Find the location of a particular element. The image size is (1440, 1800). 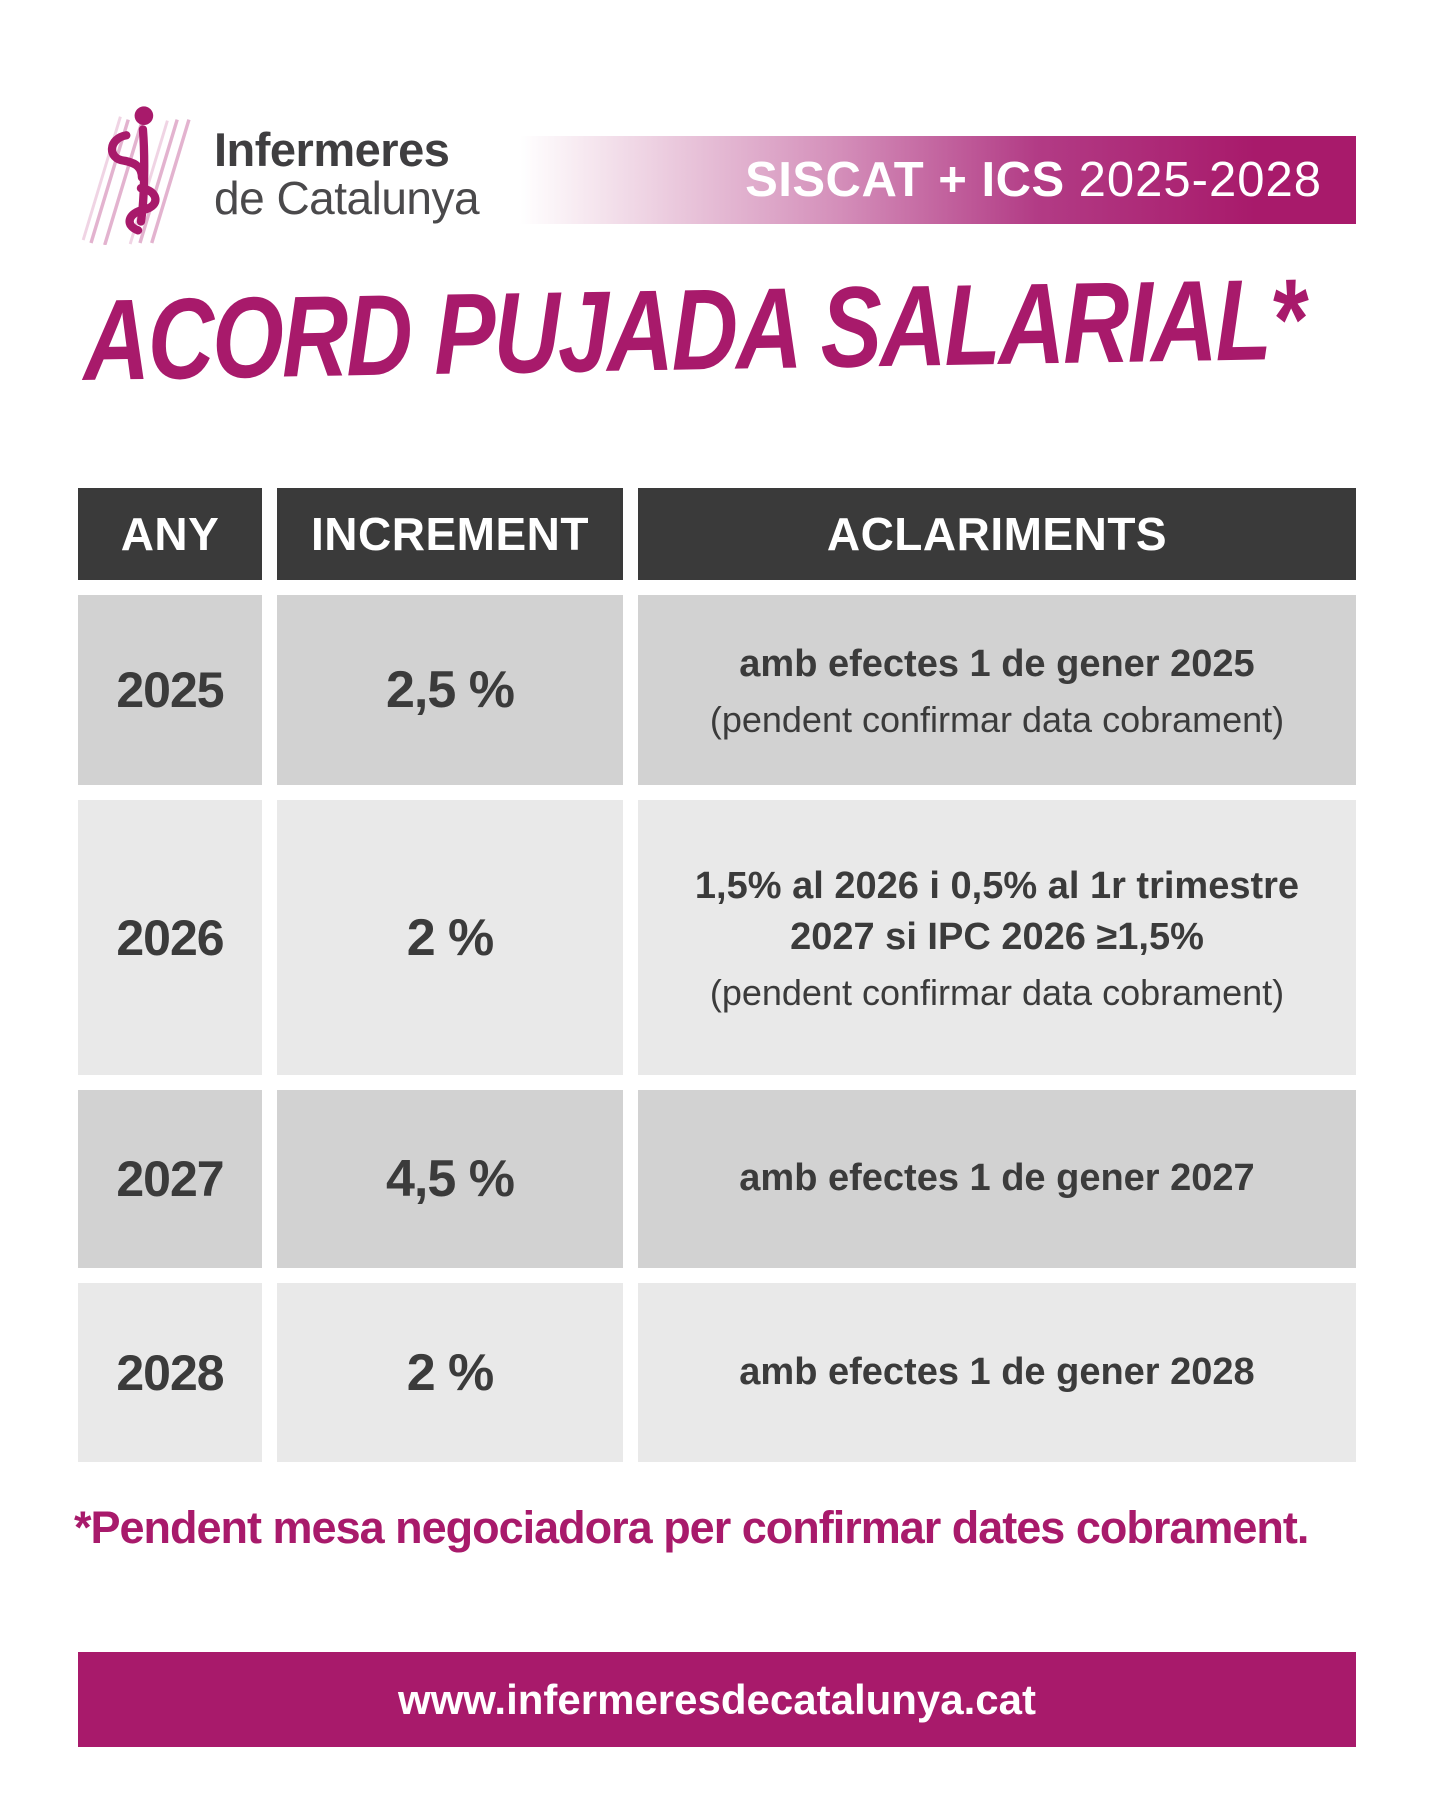

table-row-2028-note: amb efectes 1 de gener 2028 is located at coordinates (997, 1372).